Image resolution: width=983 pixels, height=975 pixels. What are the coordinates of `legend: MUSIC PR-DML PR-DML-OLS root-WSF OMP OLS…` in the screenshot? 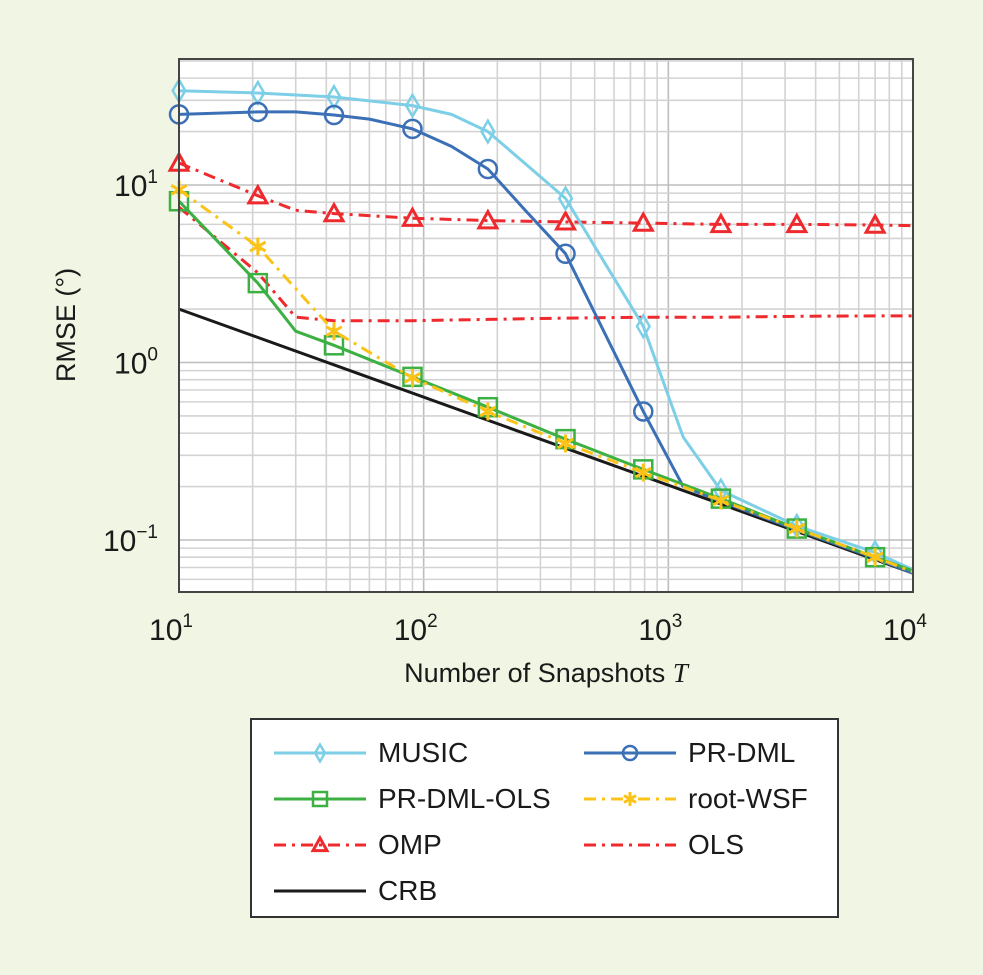 It's located at (544, 818).